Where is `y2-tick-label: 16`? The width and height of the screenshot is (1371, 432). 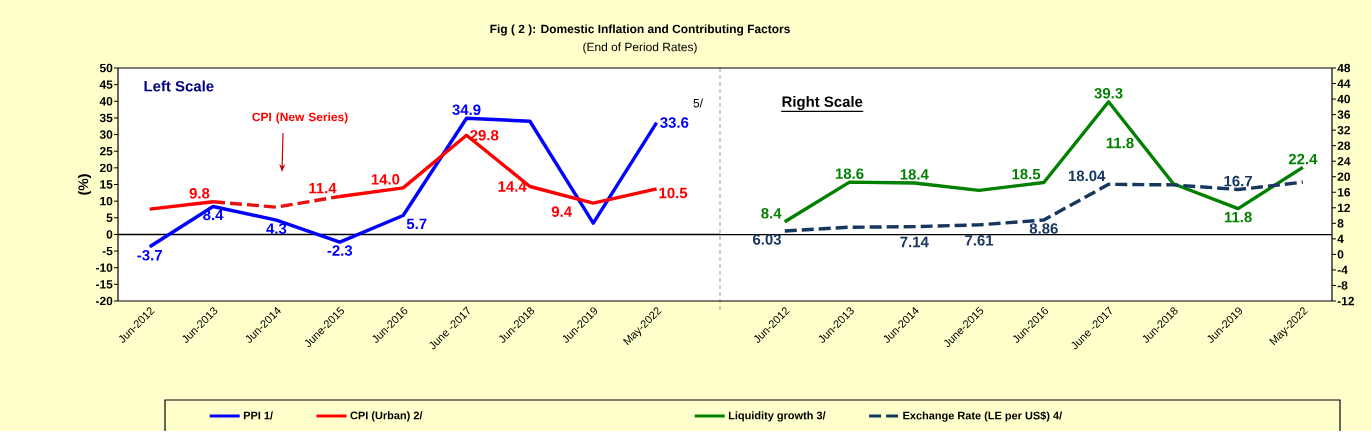
y2-tick-label: 16 is located at coordinates (1344, 192).